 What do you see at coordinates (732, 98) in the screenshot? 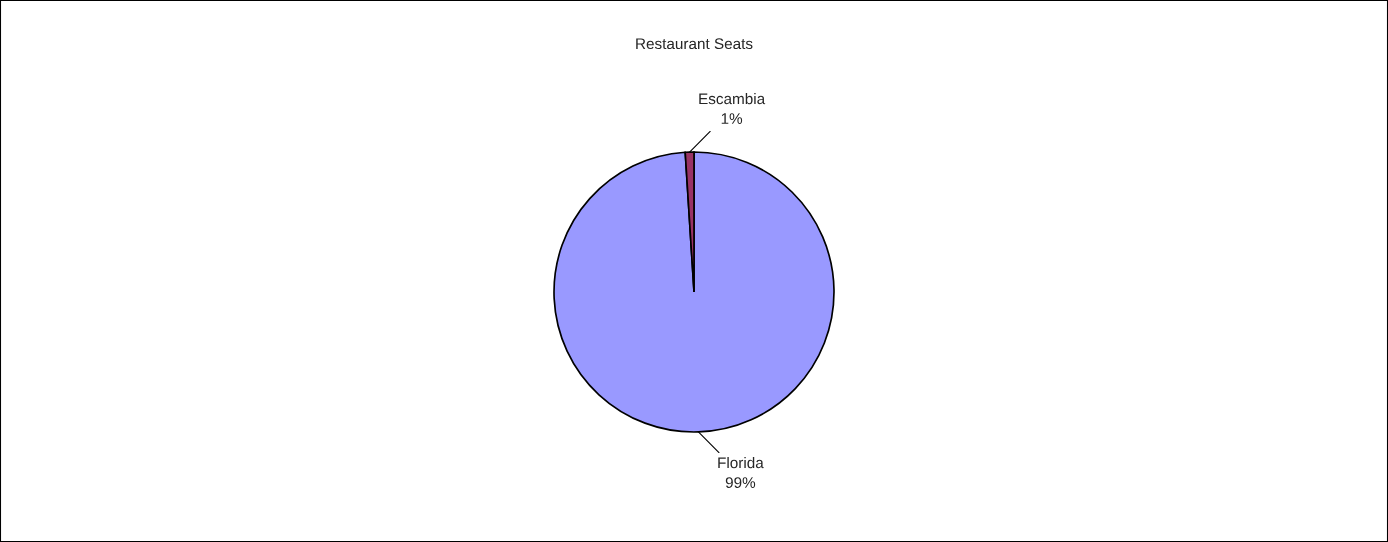
I see `slice-label: Escambia` at bounding box center [732, 98].